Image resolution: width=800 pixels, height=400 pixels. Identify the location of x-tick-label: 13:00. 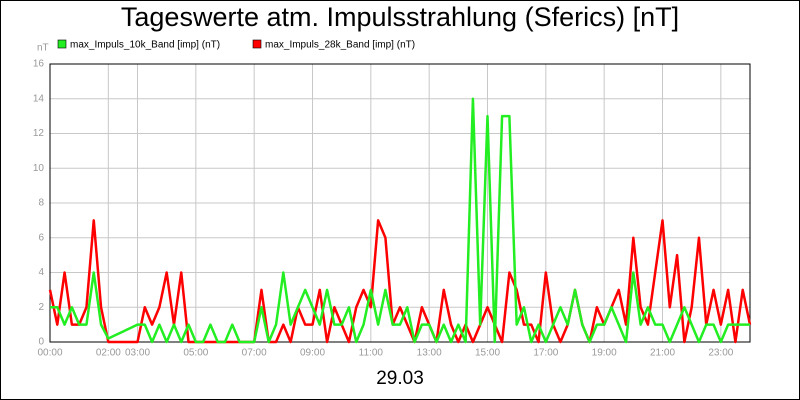
(429, 353).